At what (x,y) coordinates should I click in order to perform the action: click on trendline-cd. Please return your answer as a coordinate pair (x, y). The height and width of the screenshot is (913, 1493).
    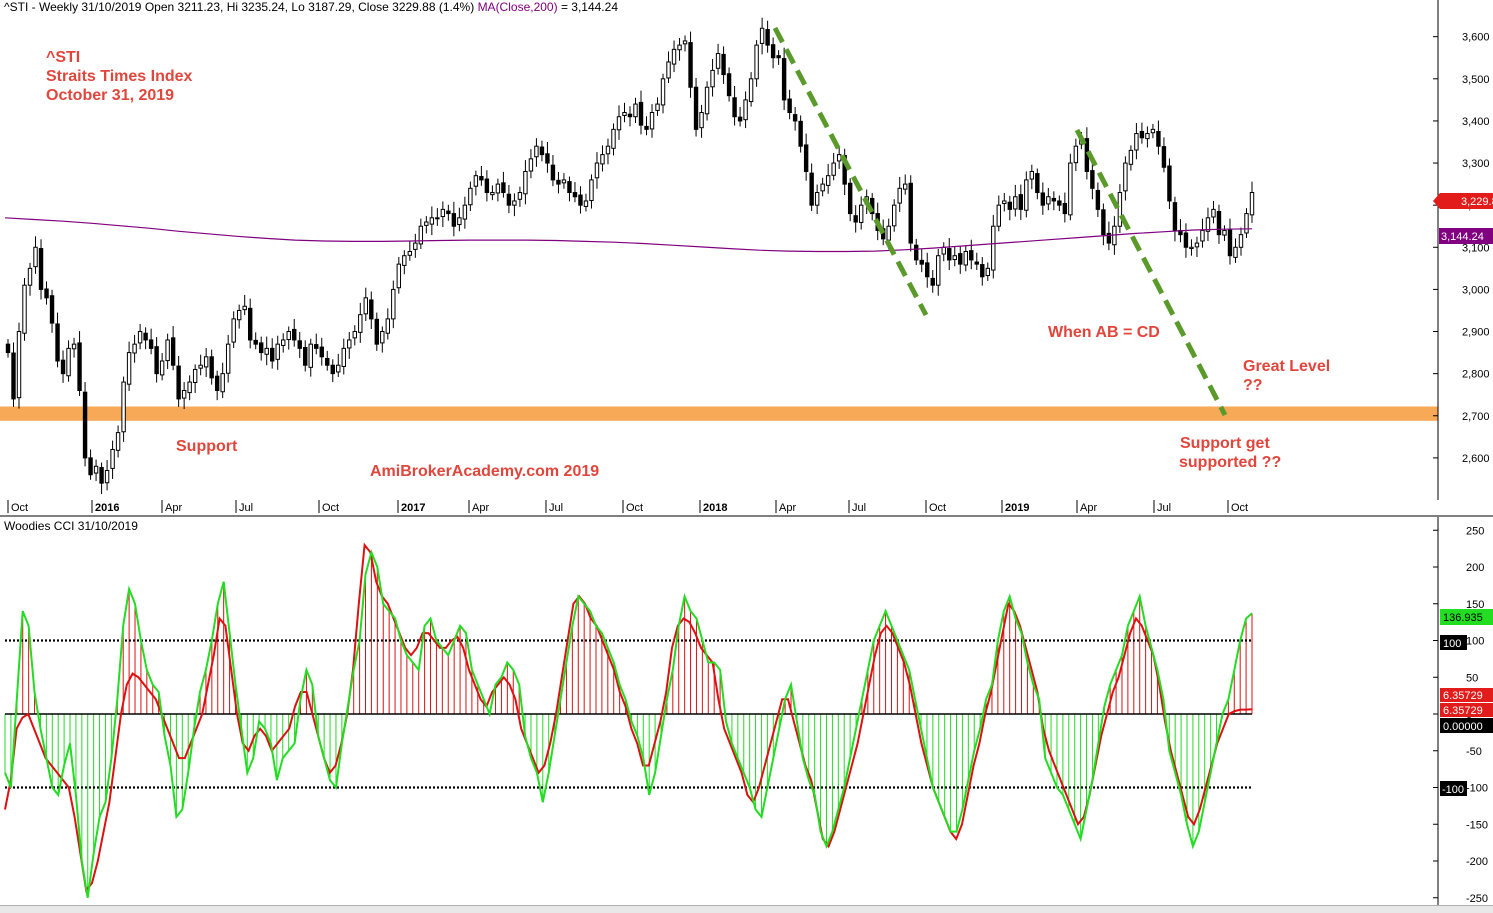
    Looking at the image, I should click on (1151, 272).